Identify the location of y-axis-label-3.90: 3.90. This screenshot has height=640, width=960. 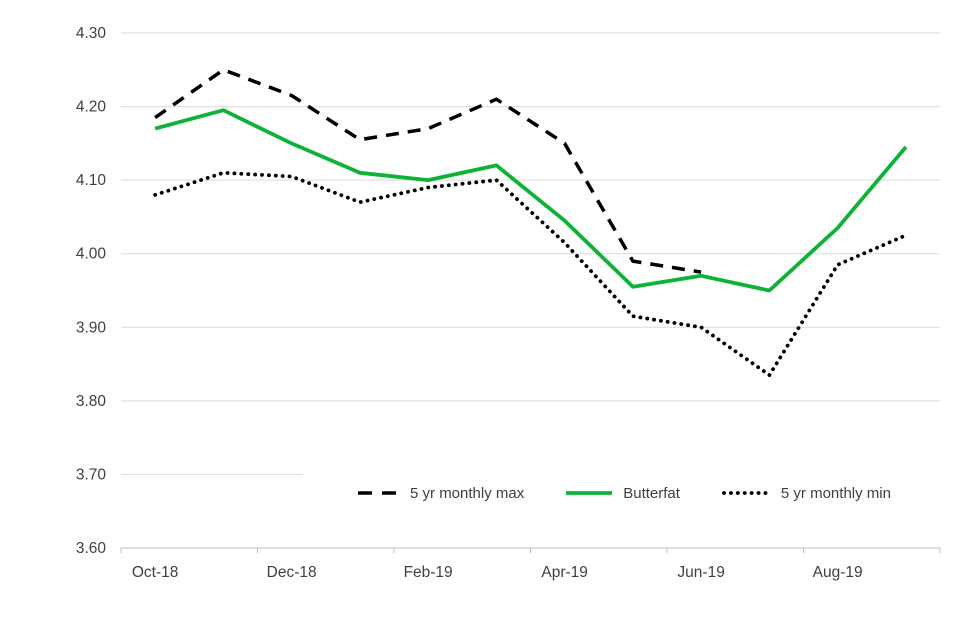
(91, 327).